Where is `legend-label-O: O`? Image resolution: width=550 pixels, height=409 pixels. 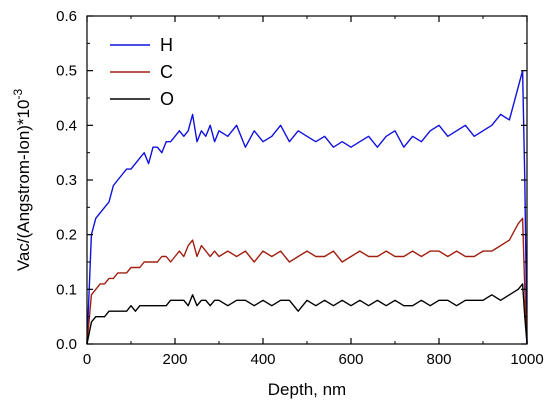 legend-label-O: O is located at coordinates (167, 99).